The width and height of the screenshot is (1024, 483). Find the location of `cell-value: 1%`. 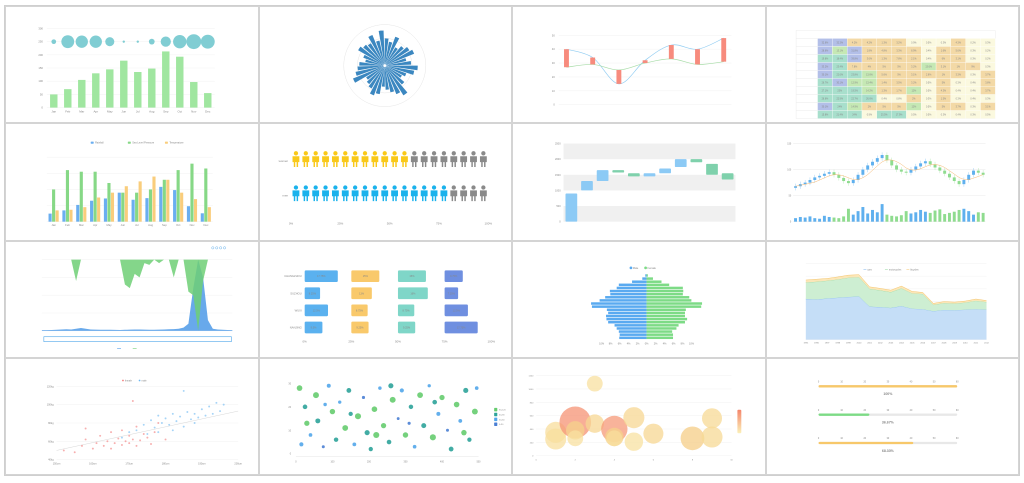

cell-value: 1% is located at coordinates (957, 67).